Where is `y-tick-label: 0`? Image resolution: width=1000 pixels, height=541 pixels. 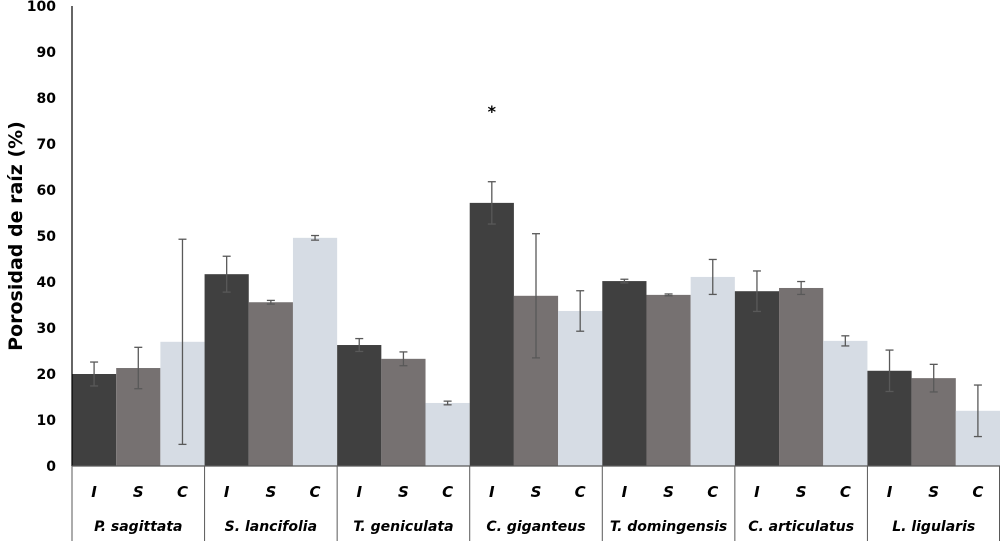 y-tick-label: 0 is located at coordinates (51, 467).